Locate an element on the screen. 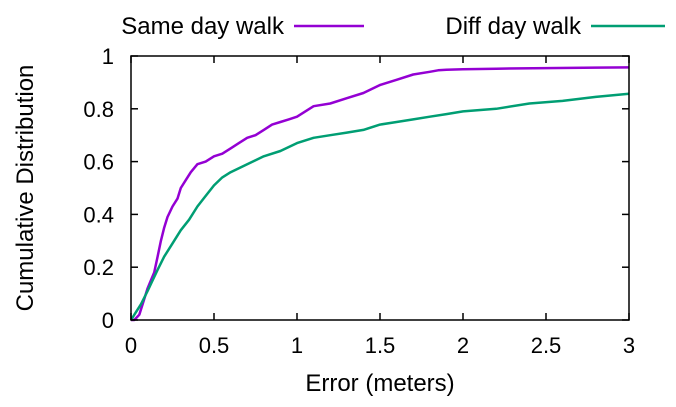  y-tick-label: 0 is located at coordinates (108, 320).